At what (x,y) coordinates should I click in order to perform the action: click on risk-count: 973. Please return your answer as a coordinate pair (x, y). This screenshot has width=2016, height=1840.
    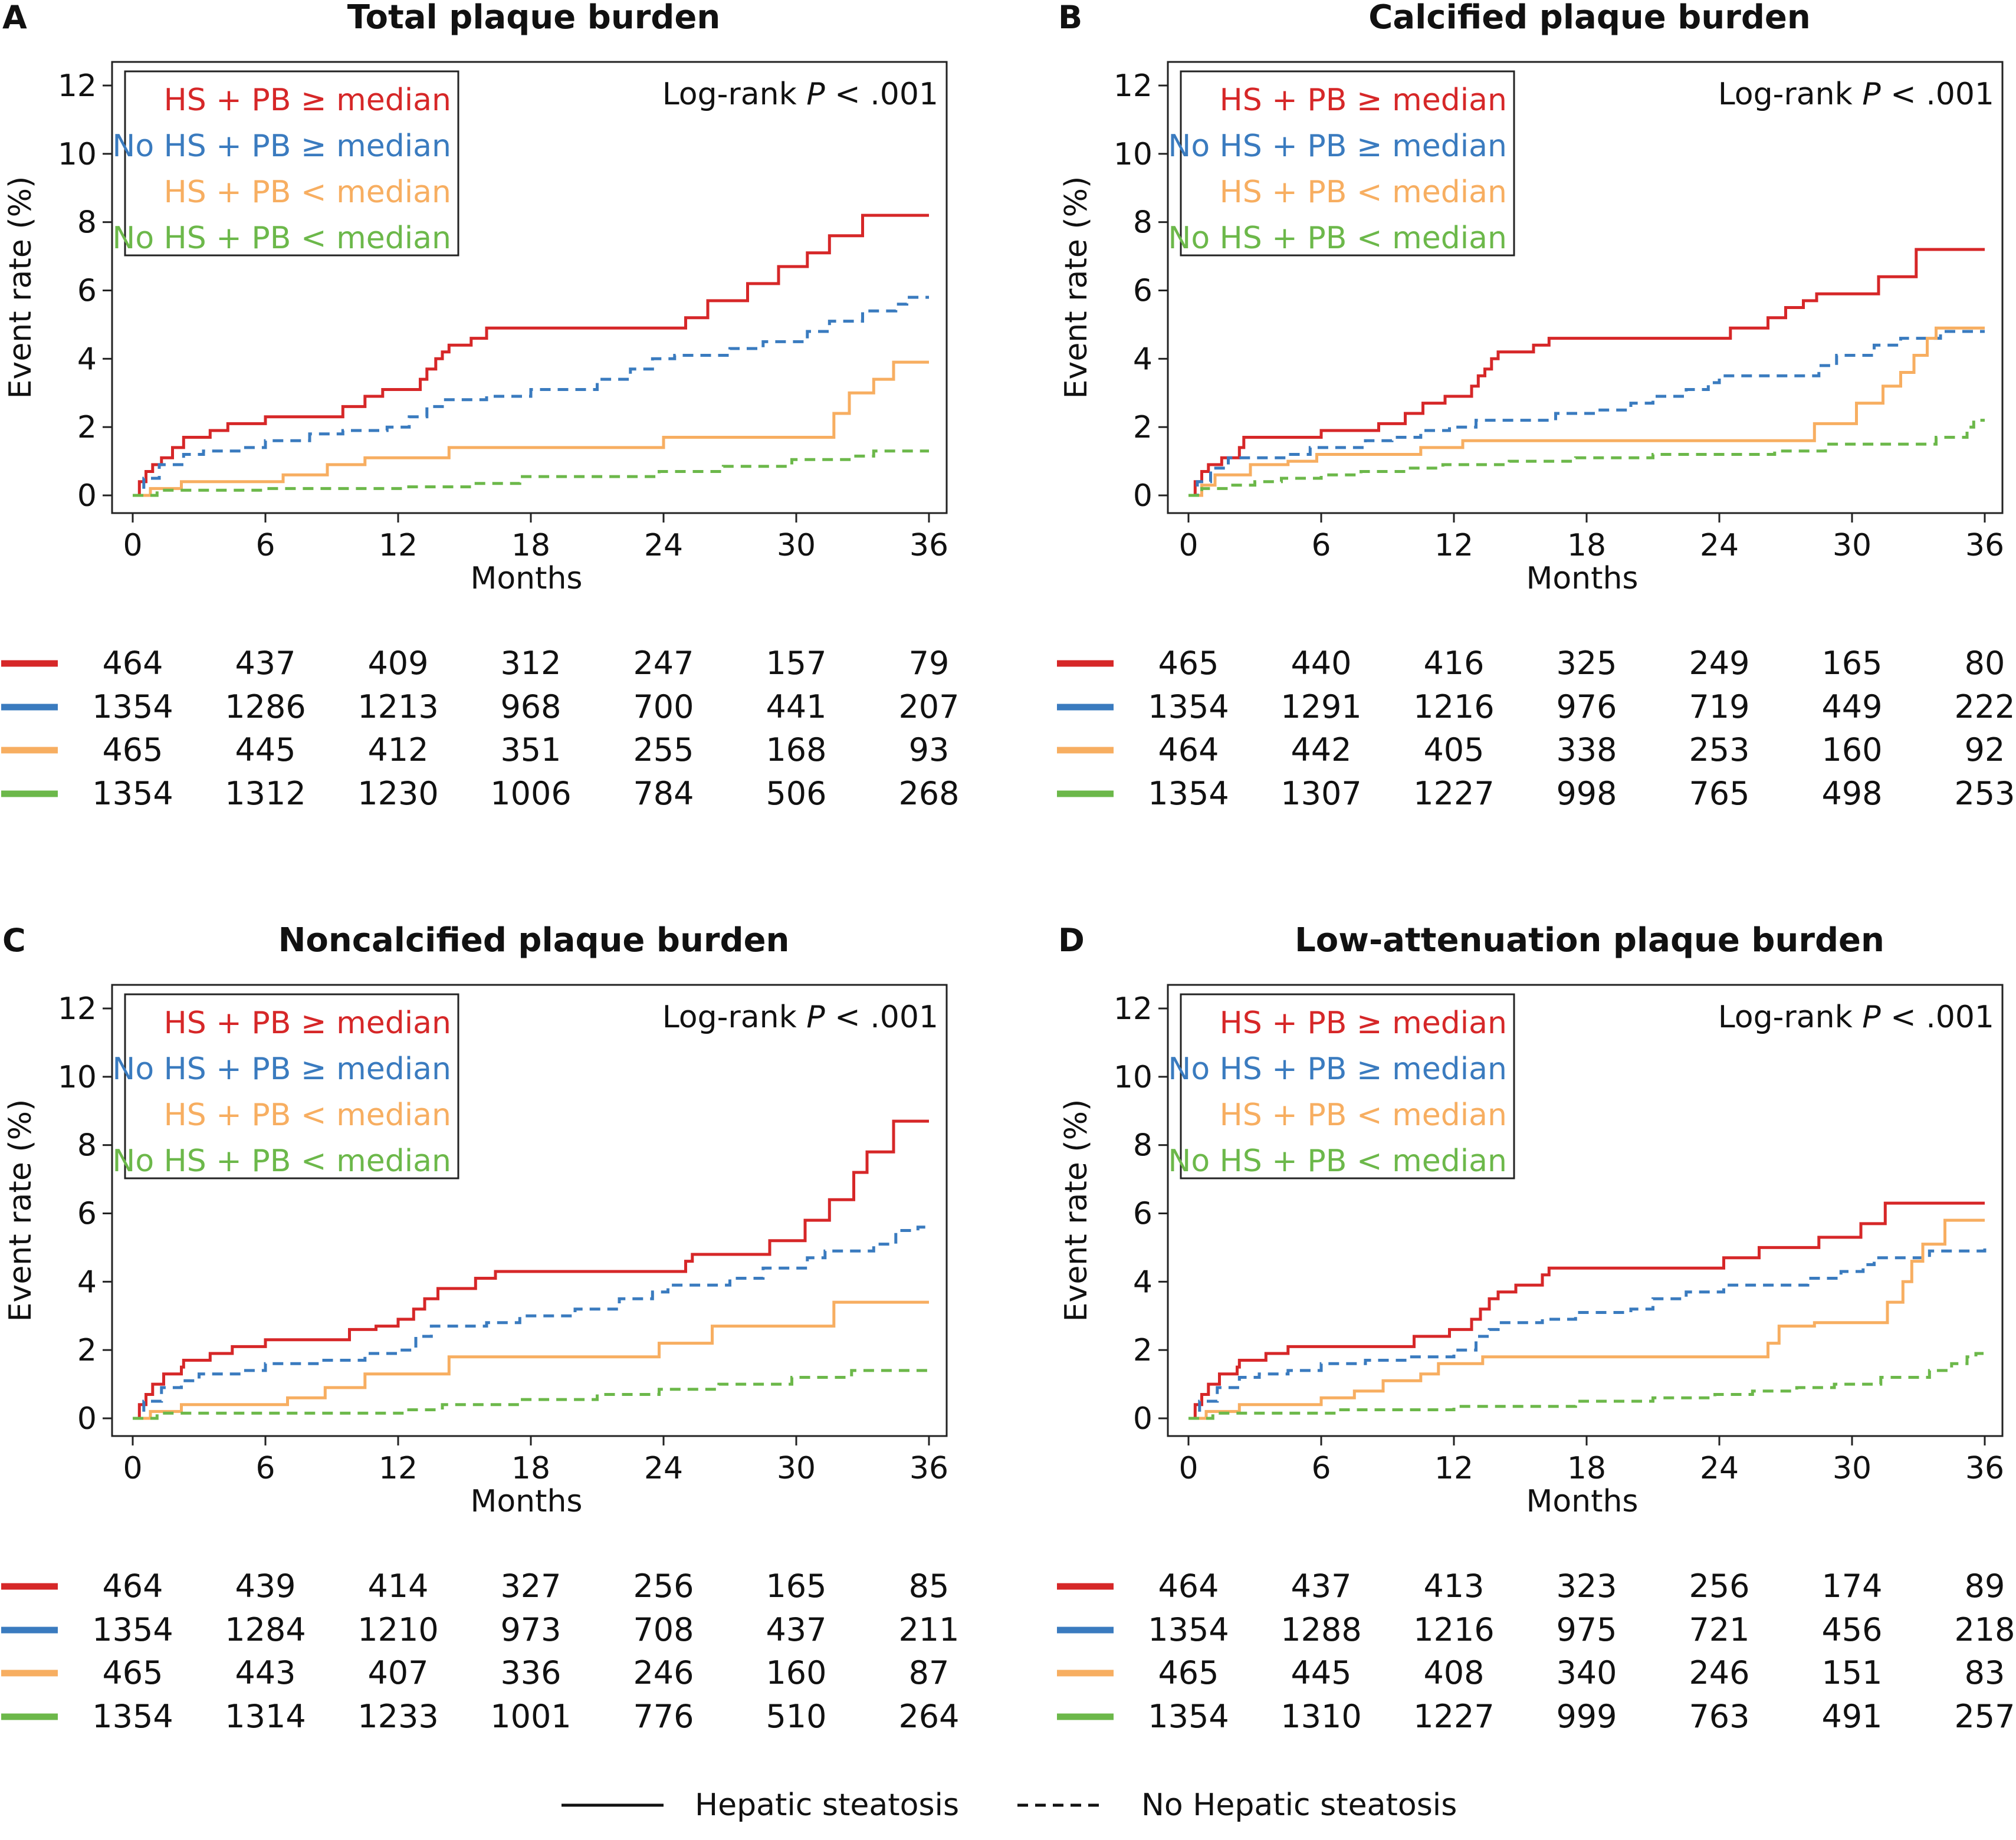
    Looking at the image, I should click on (530, 1630).